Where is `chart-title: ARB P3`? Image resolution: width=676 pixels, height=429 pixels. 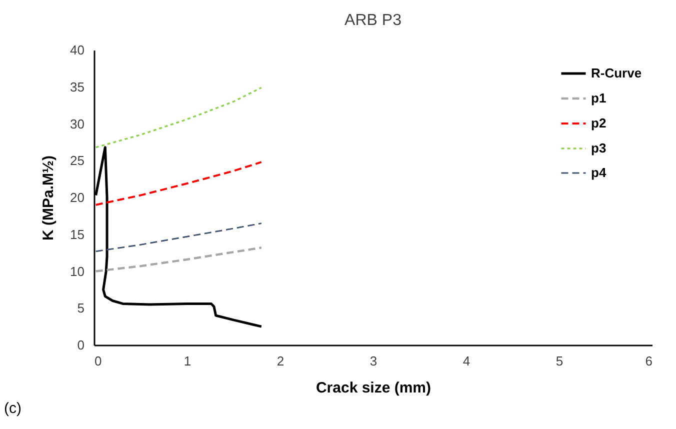 chart-title: ARB P3 is located at coordinates (373, 20).